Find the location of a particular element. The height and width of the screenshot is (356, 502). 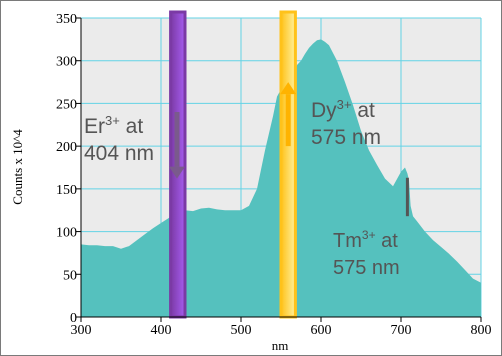

y-tick-label: 0 is located at coordinates (73, 318).